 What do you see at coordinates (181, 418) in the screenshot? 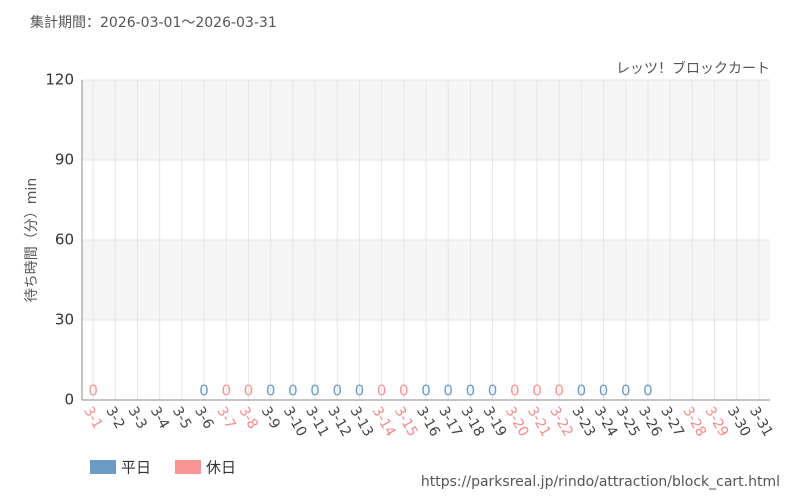
I see `x-tick-label: 3-5` at bounding box center [181, 418].